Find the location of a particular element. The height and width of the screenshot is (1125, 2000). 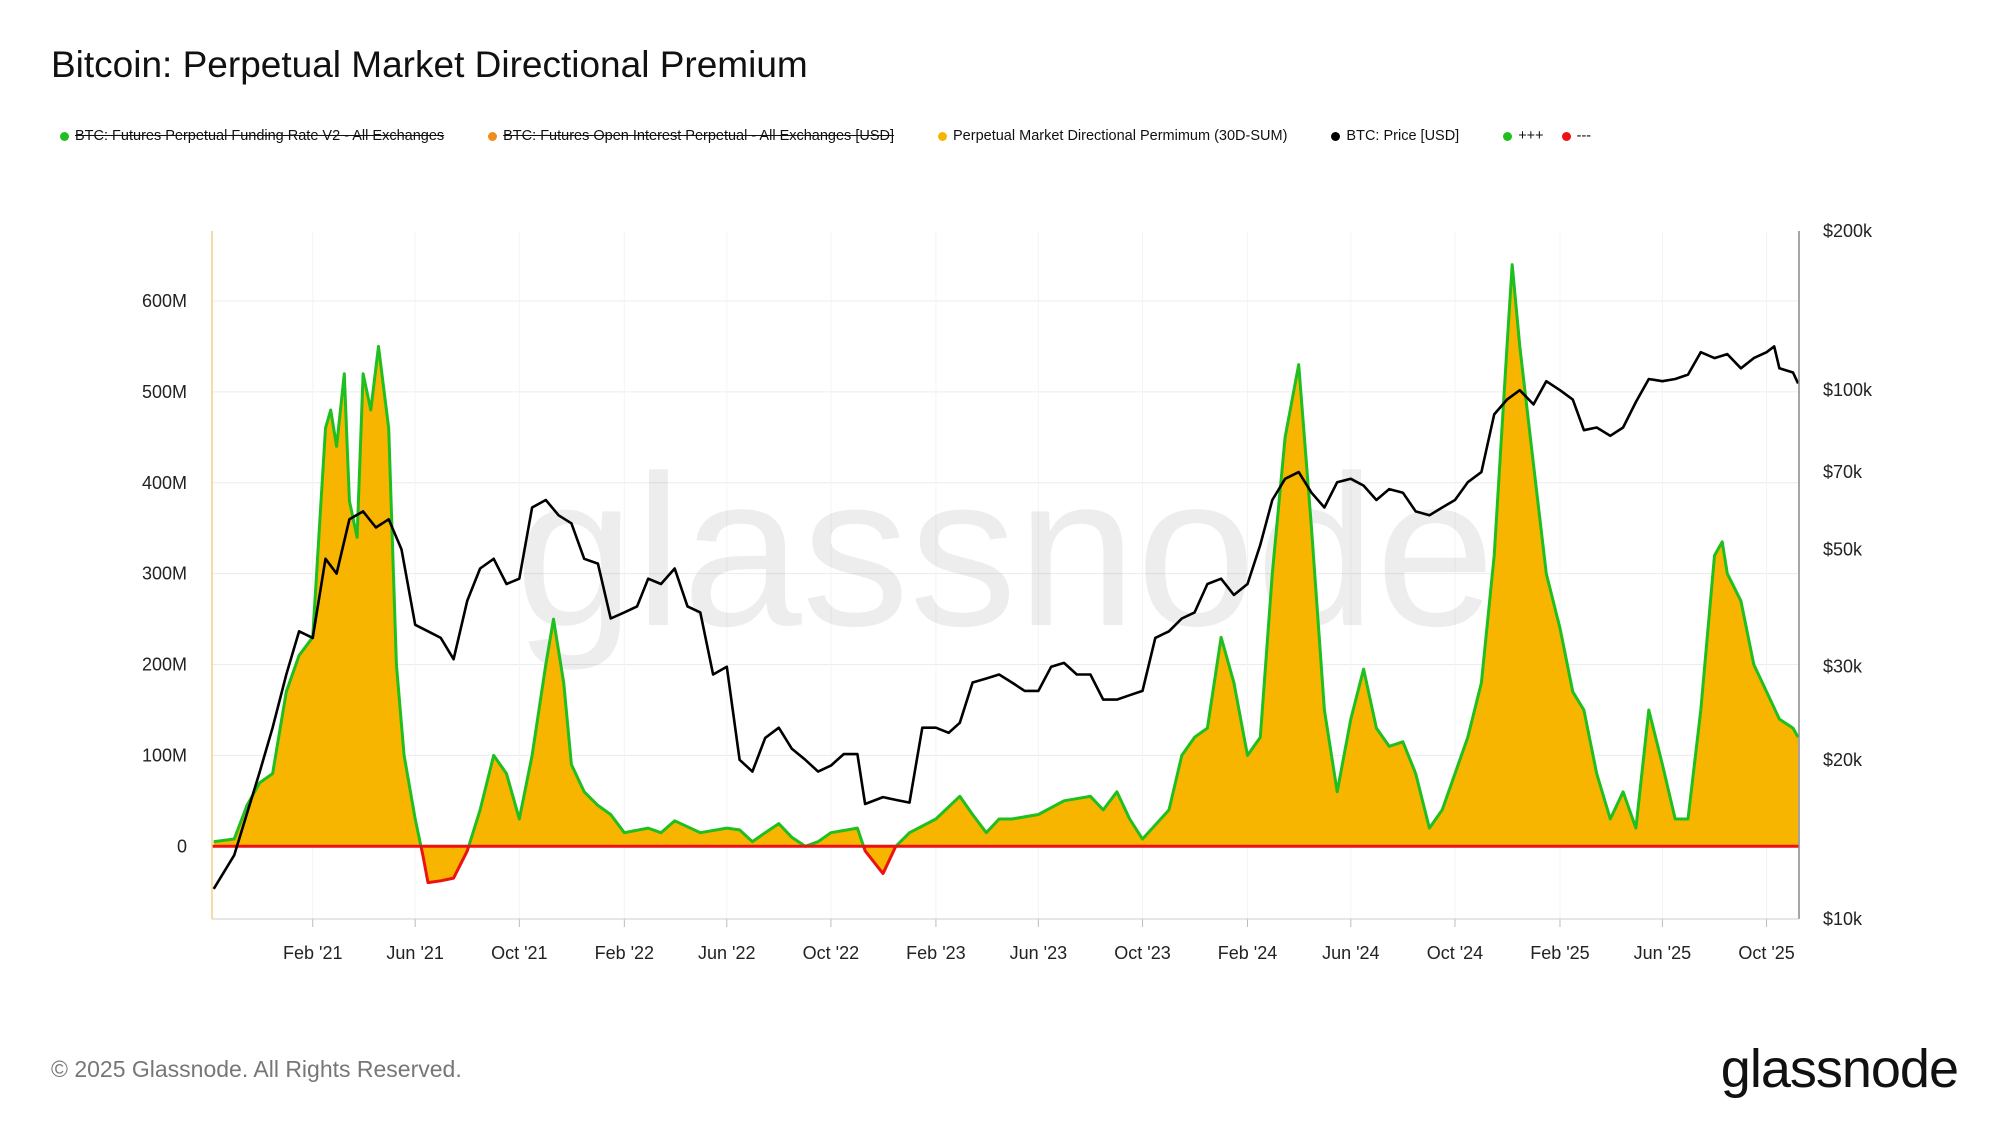

x-tick-label: Feb '22 is located at coordinates (624, 953).